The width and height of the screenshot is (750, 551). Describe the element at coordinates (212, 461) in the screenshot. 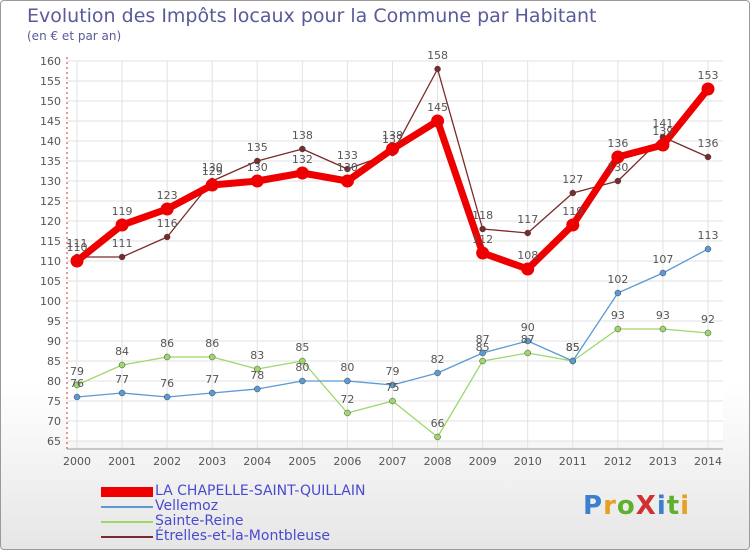

I see `x-tick-label: 2003` at that location.